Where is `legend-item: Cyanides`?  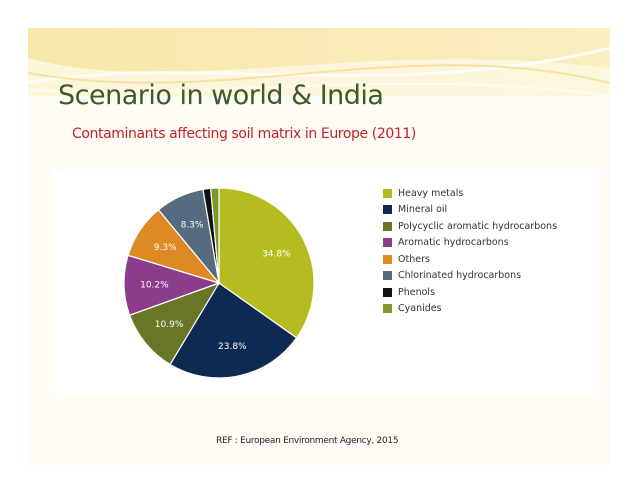 legend-item: Cyanides is located at coordinates (470, 309).